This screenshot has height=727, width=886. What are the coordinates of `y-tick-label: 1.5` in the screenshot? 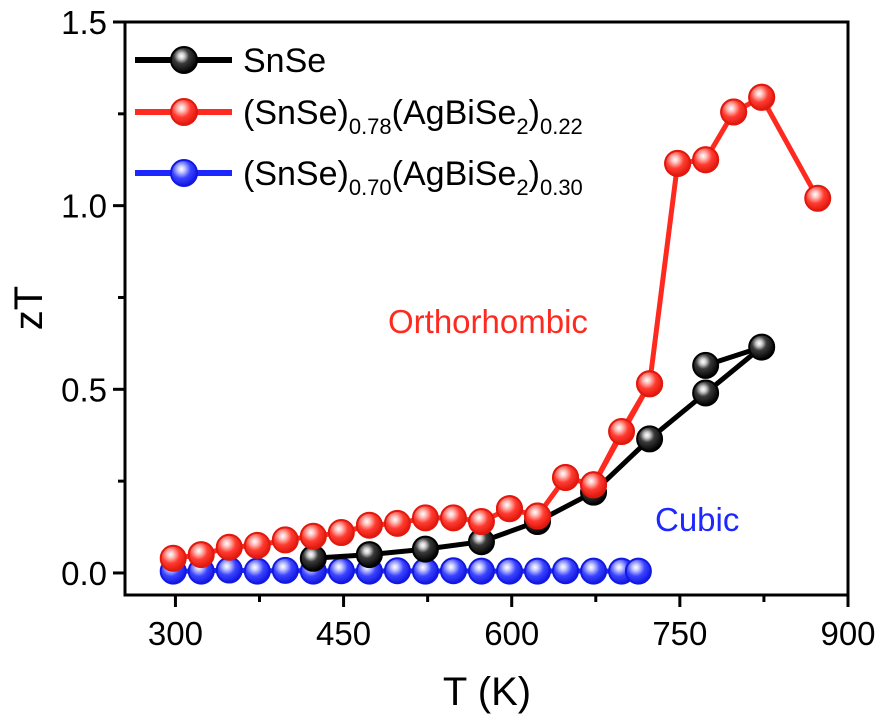 It's located at (84, 22).